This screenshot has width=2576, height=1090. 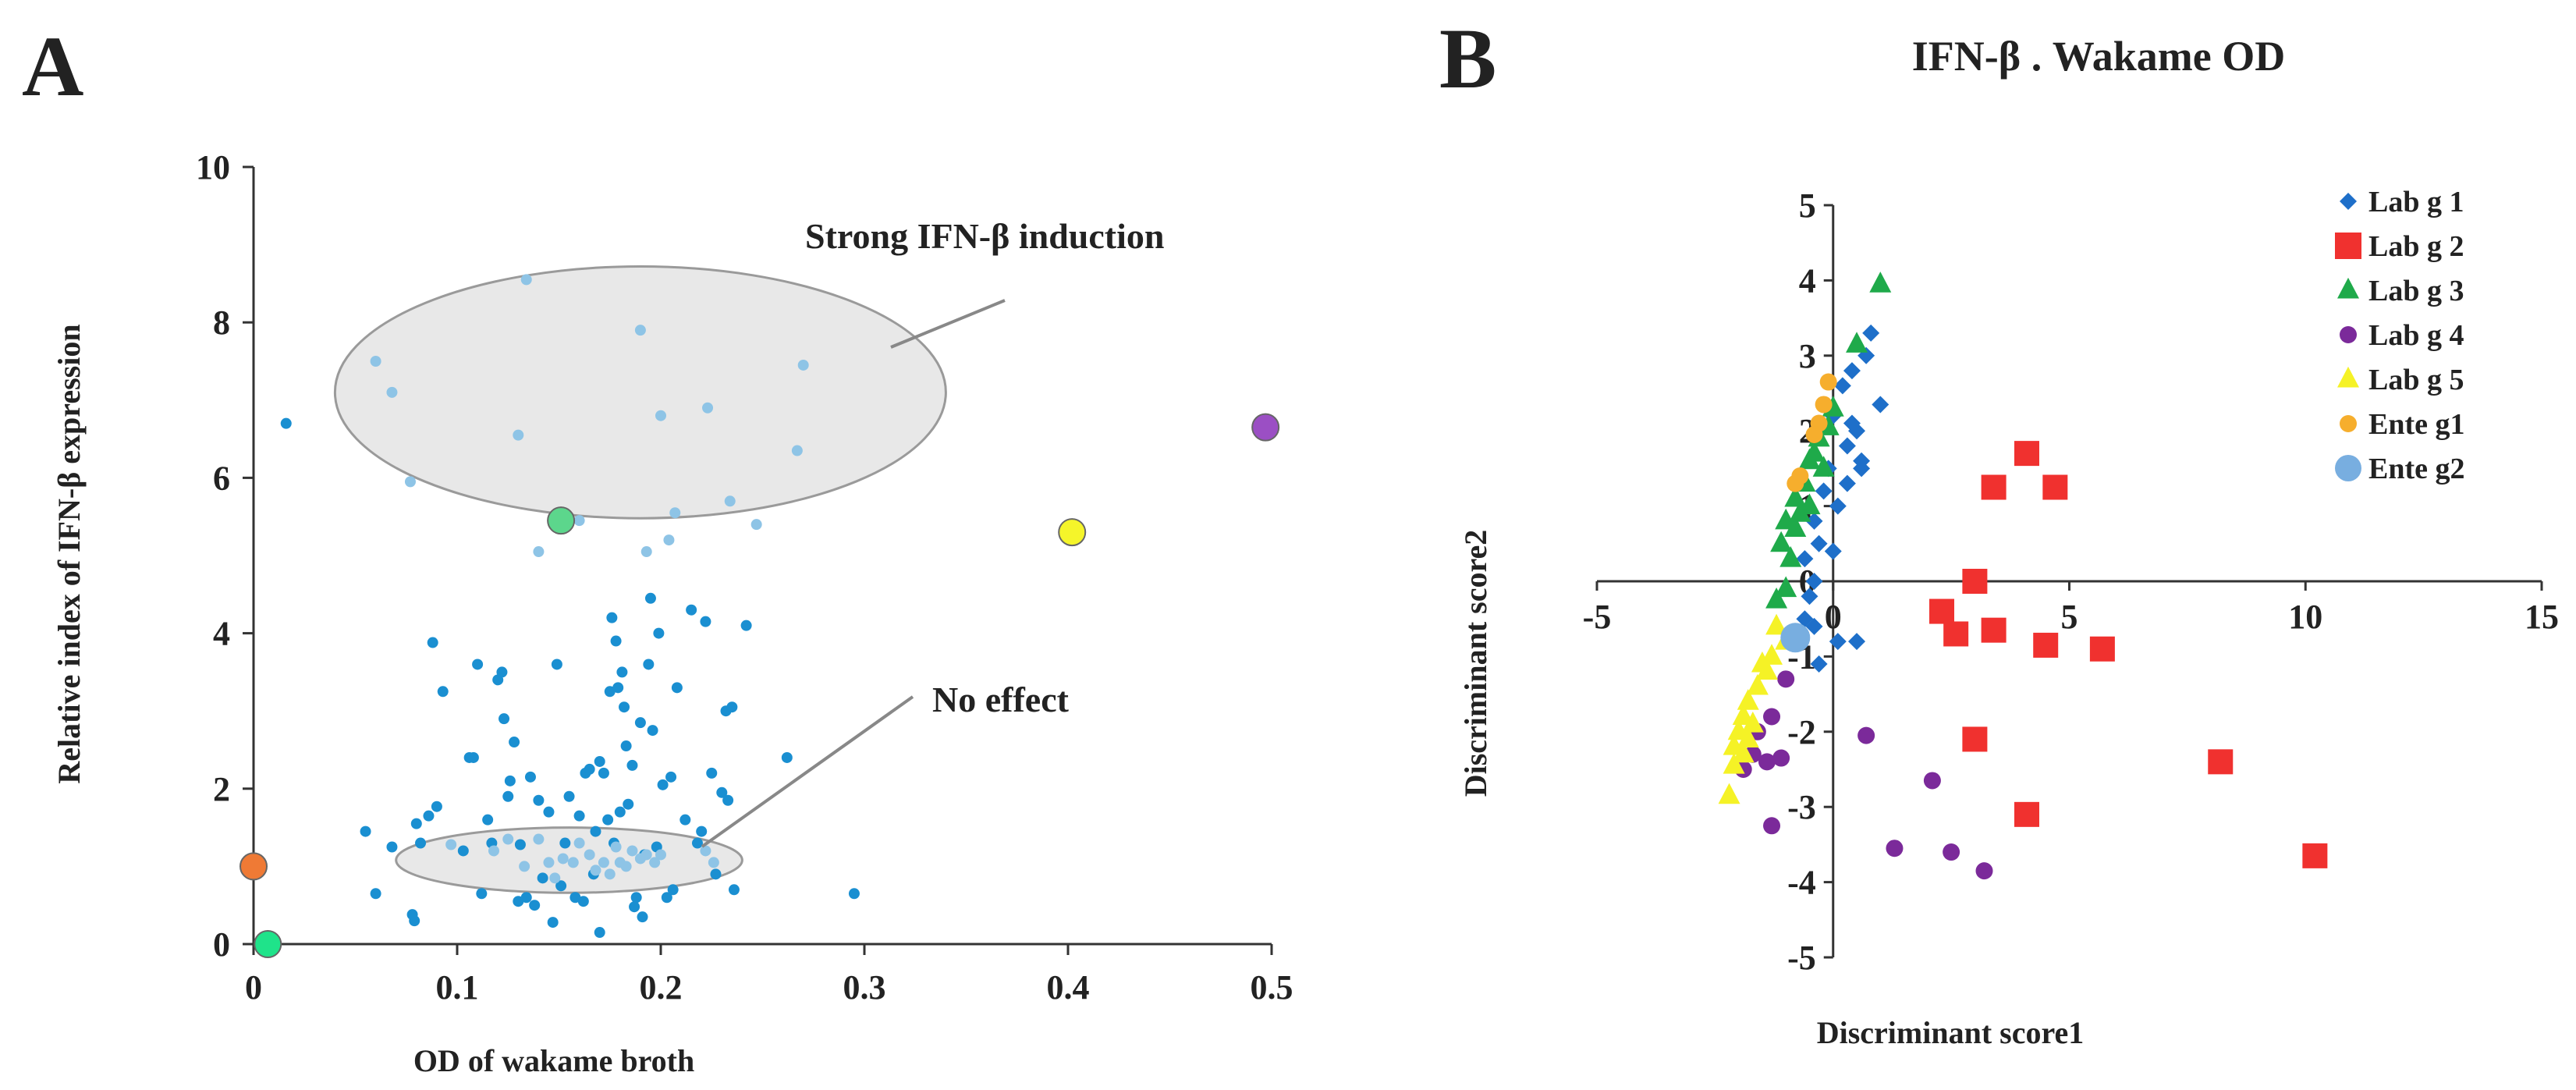 I want to click on panel-a-x-tick-label: 0.5, so click(x=1272, y=987).